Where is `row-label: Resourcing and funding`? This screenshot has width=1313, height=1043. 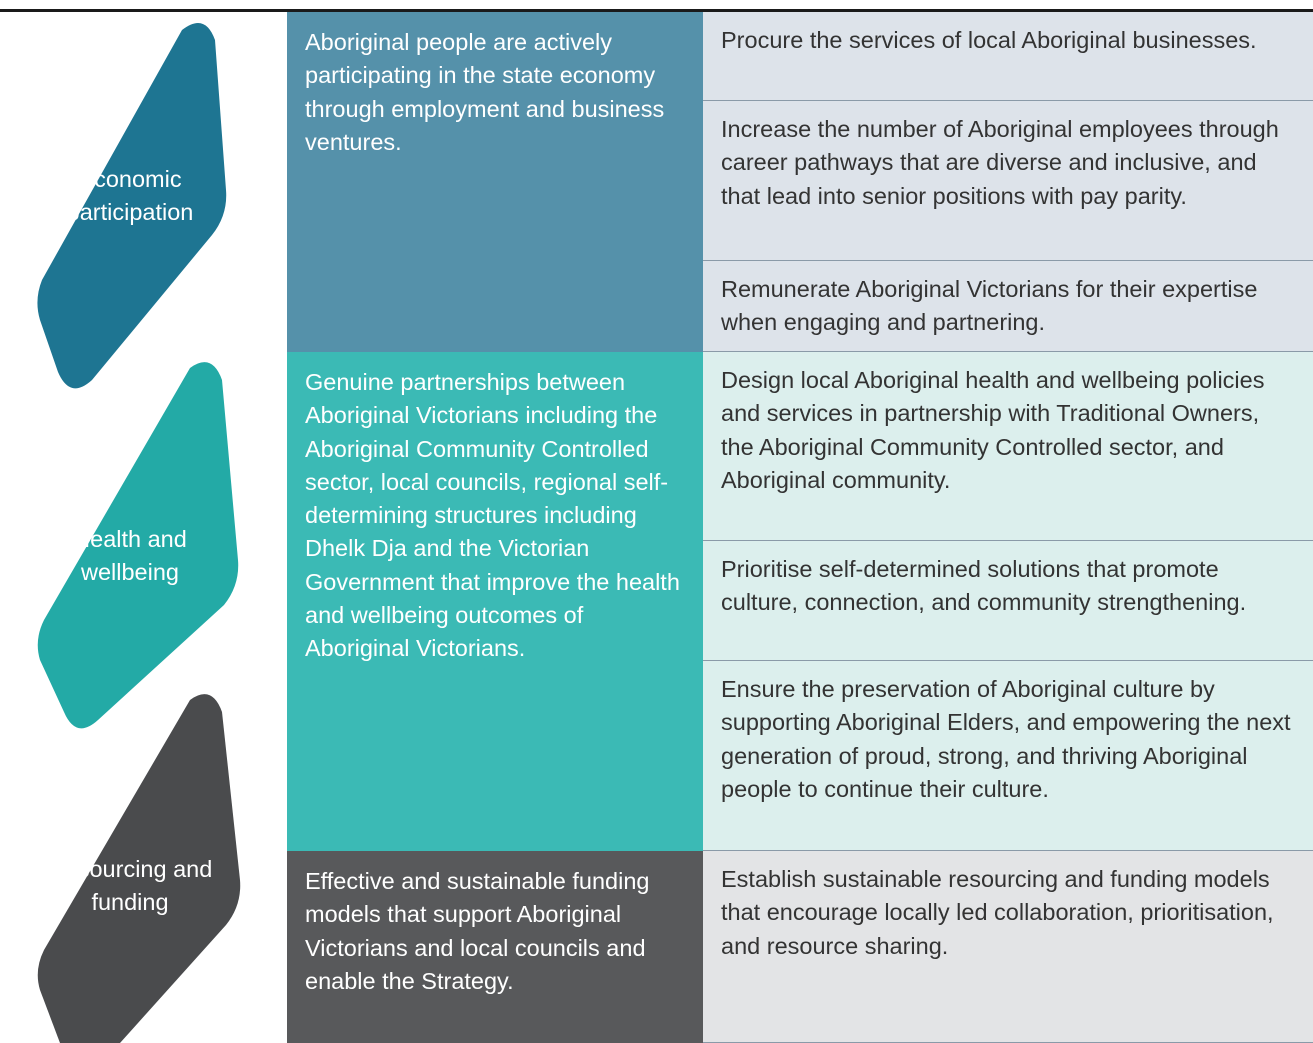
row-label: Resourcing and funding is located at coordinates (130, 885).